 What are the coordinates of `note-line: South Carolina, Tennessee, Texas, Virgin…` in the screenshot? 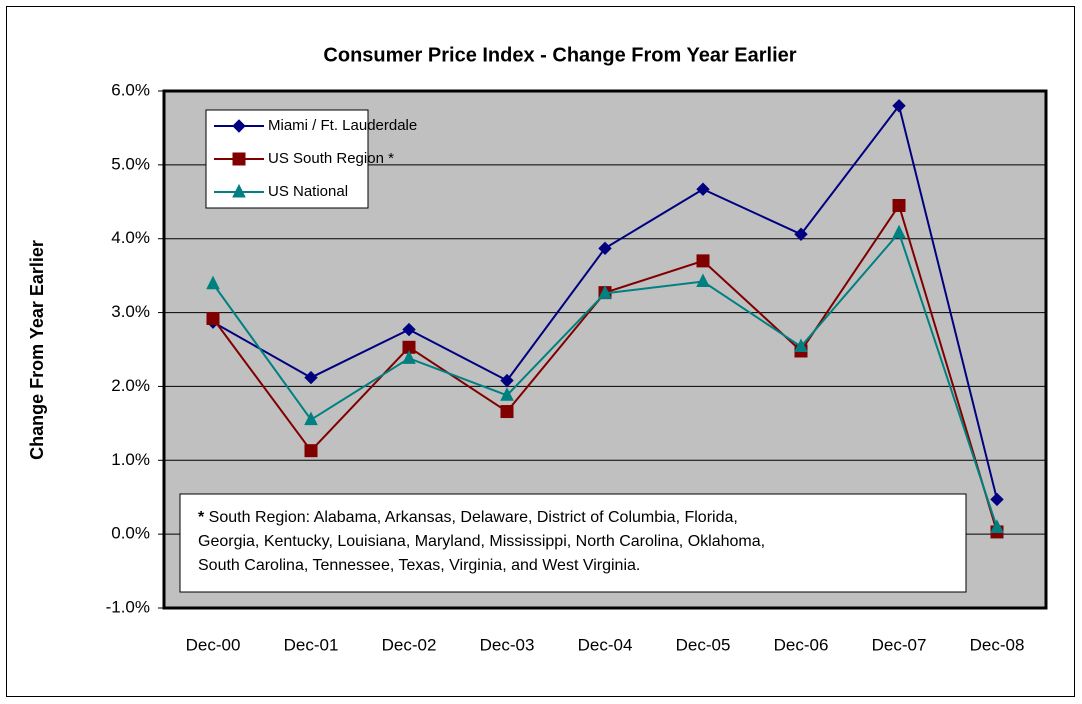 It's located at (419, 565).